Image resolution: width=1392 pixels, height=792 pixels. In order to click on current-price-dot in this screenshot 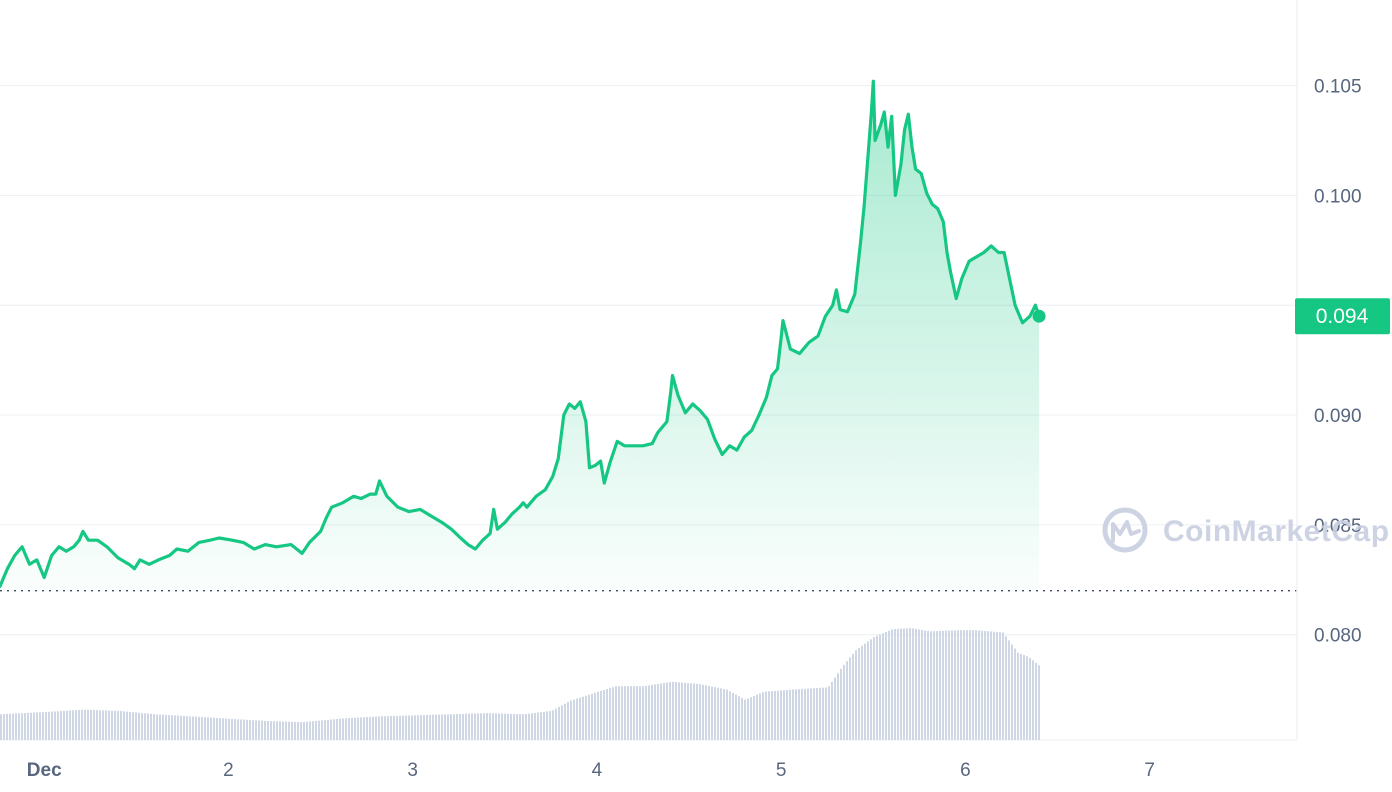, I will do `click(1039, 316)`.